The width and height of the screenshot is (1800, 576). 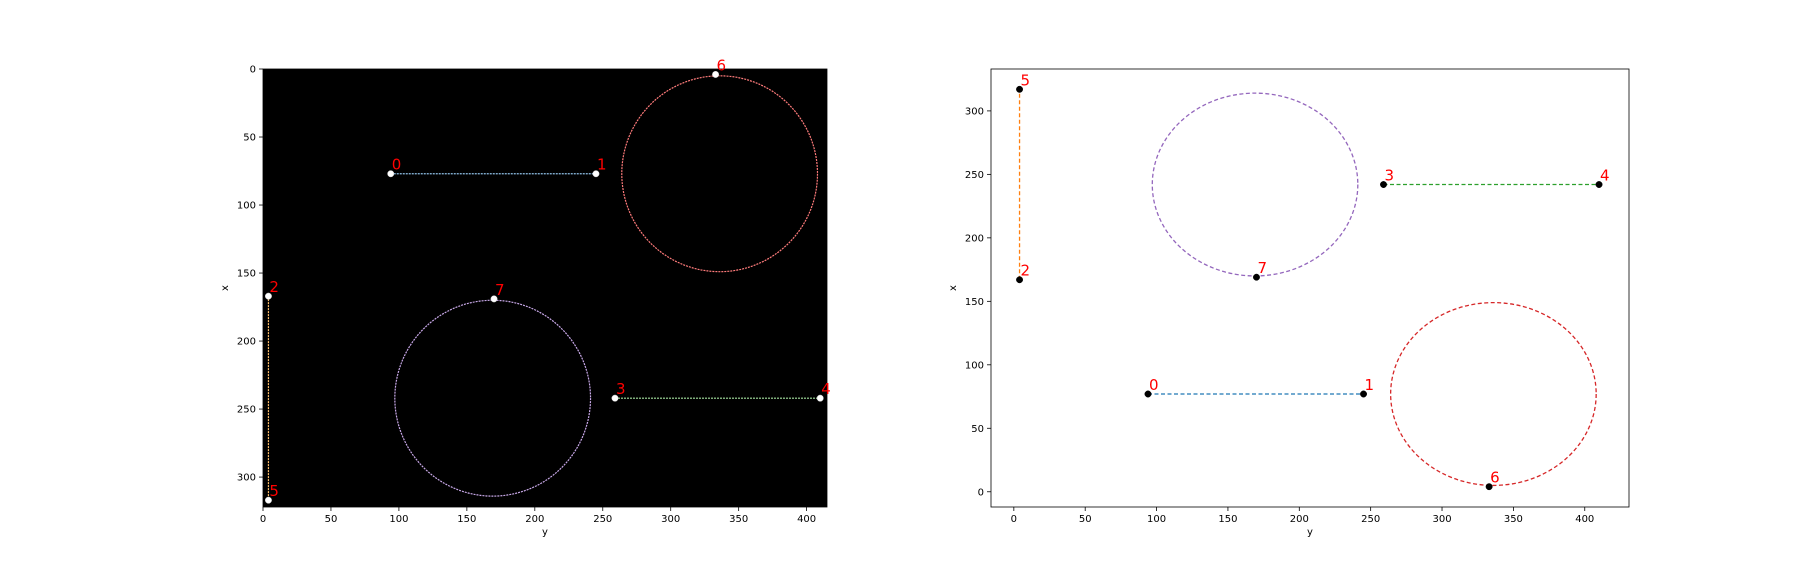 What do you see at coordinates (974, 111) in the screenshot?
I see `p1-y-tick-label-300: 300` at bounding box center [974, 111].